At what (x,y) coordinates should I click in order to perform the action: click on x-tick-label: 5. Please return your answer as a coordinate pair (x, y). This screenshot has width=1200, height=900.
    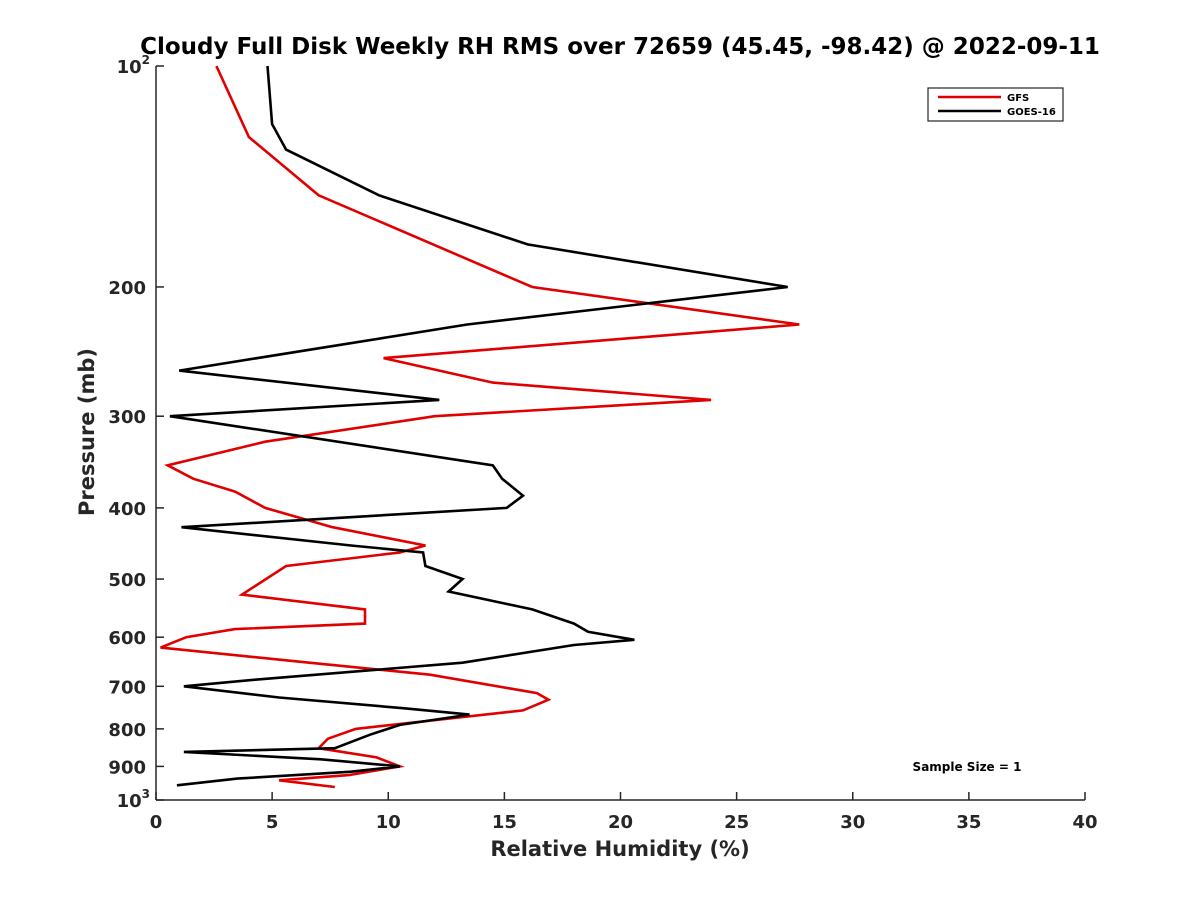
    Looking at the image, I should click on (272, 822).